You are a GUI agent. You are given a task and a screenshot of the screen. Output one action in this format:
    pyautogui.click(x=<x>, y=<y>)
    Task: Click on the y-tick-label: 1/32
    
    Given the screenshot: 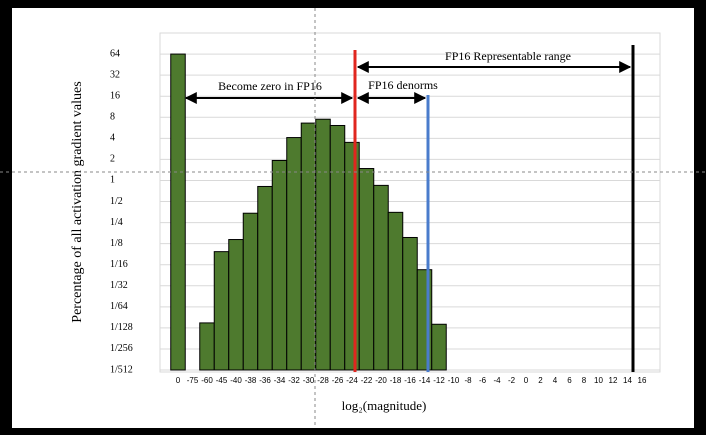 What is the action you would take?
    pyautogui.click(x=119, y=285)
    